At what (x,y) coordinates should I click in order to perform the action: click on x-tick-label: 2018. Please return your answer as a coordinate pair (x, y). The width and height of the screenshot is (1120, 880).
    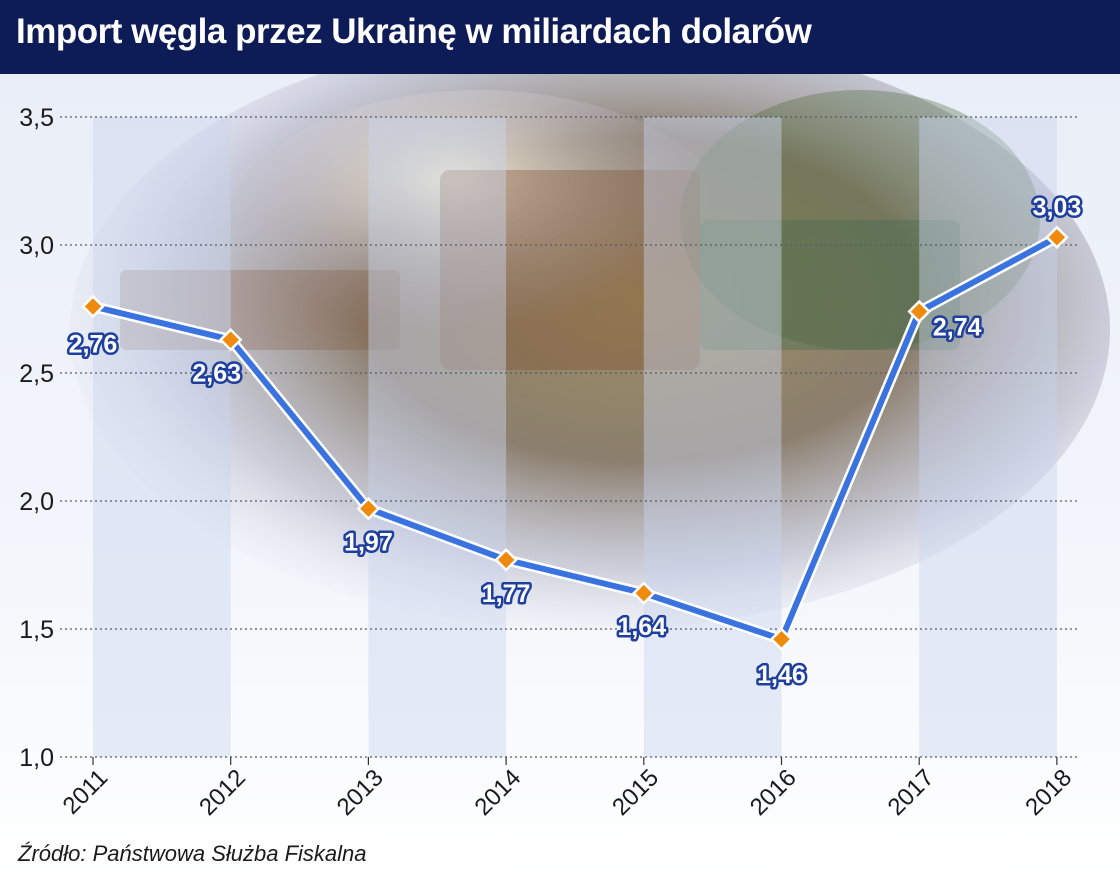
    Looking at the image, I should click on (1048, 792).